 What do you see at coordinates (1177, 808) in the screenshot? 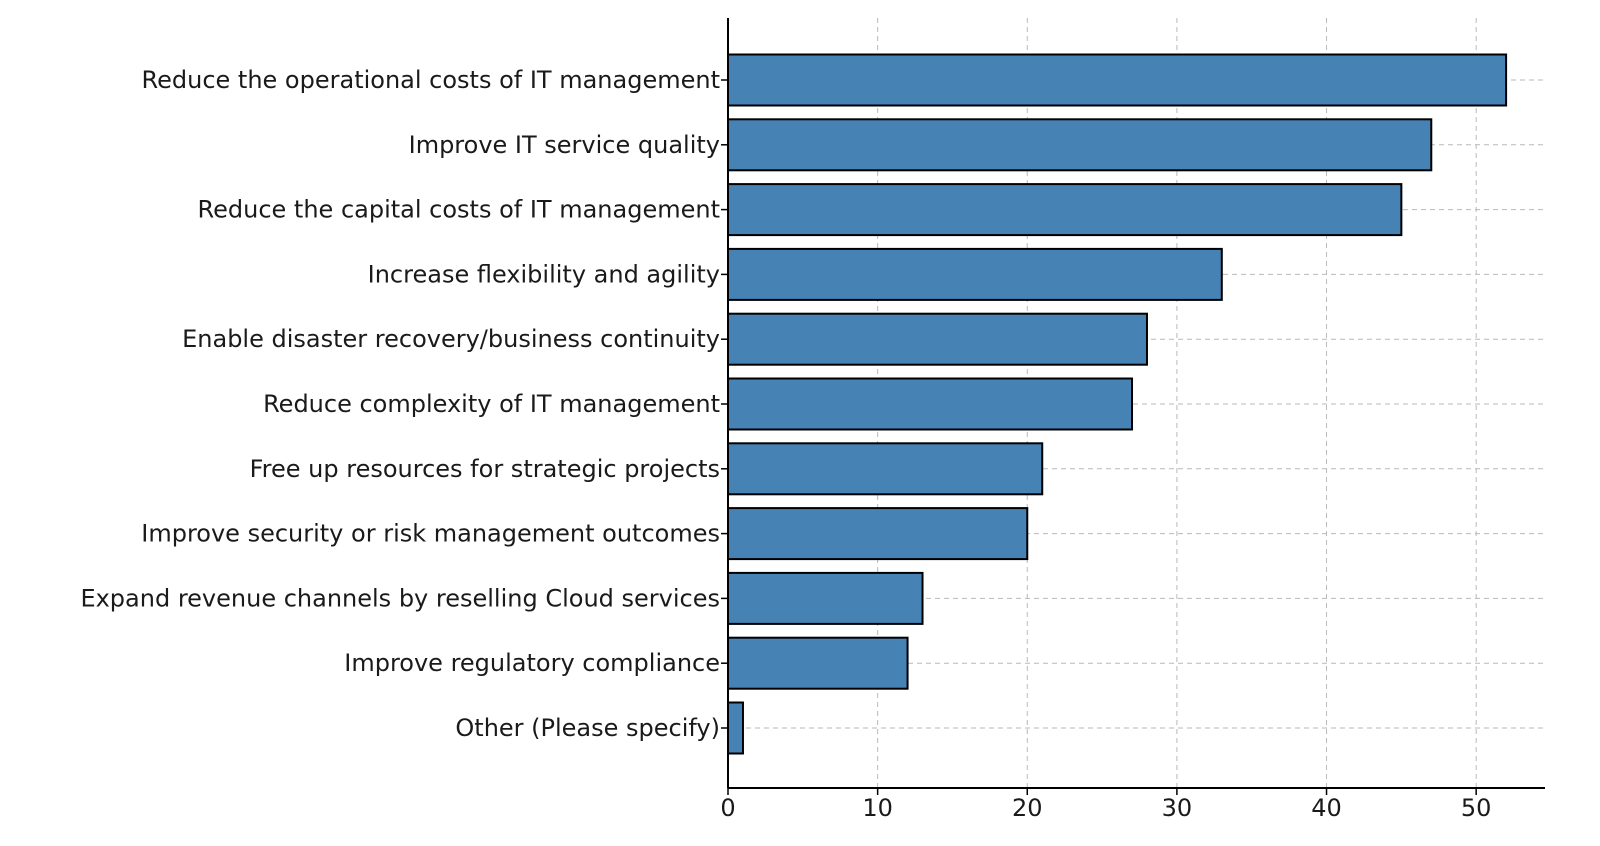
I see `x-tick-label: 30` at bounding box center [1177, 808].